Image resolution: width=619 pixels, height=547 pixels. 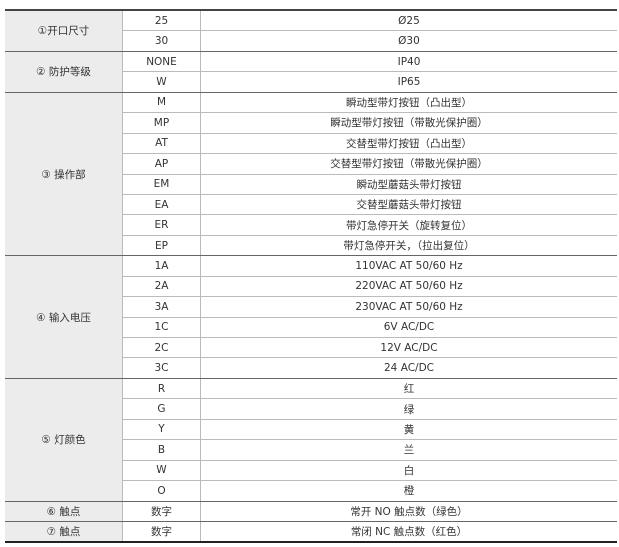 I want to click on table-row: 3C 24 AC/DC, so click(x=311, y=368).